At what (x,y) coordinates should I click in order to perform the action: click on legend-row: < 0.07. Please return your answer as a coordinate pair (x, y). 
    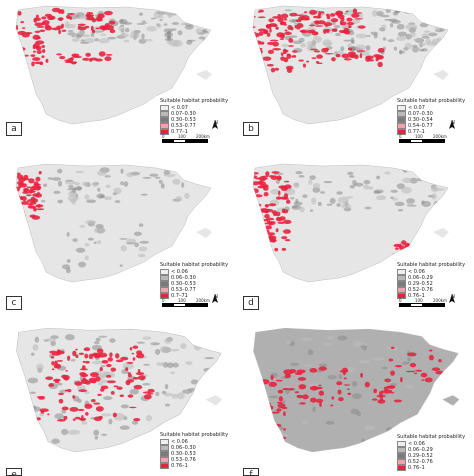
    Looking at the image, I should click on (431, 108).